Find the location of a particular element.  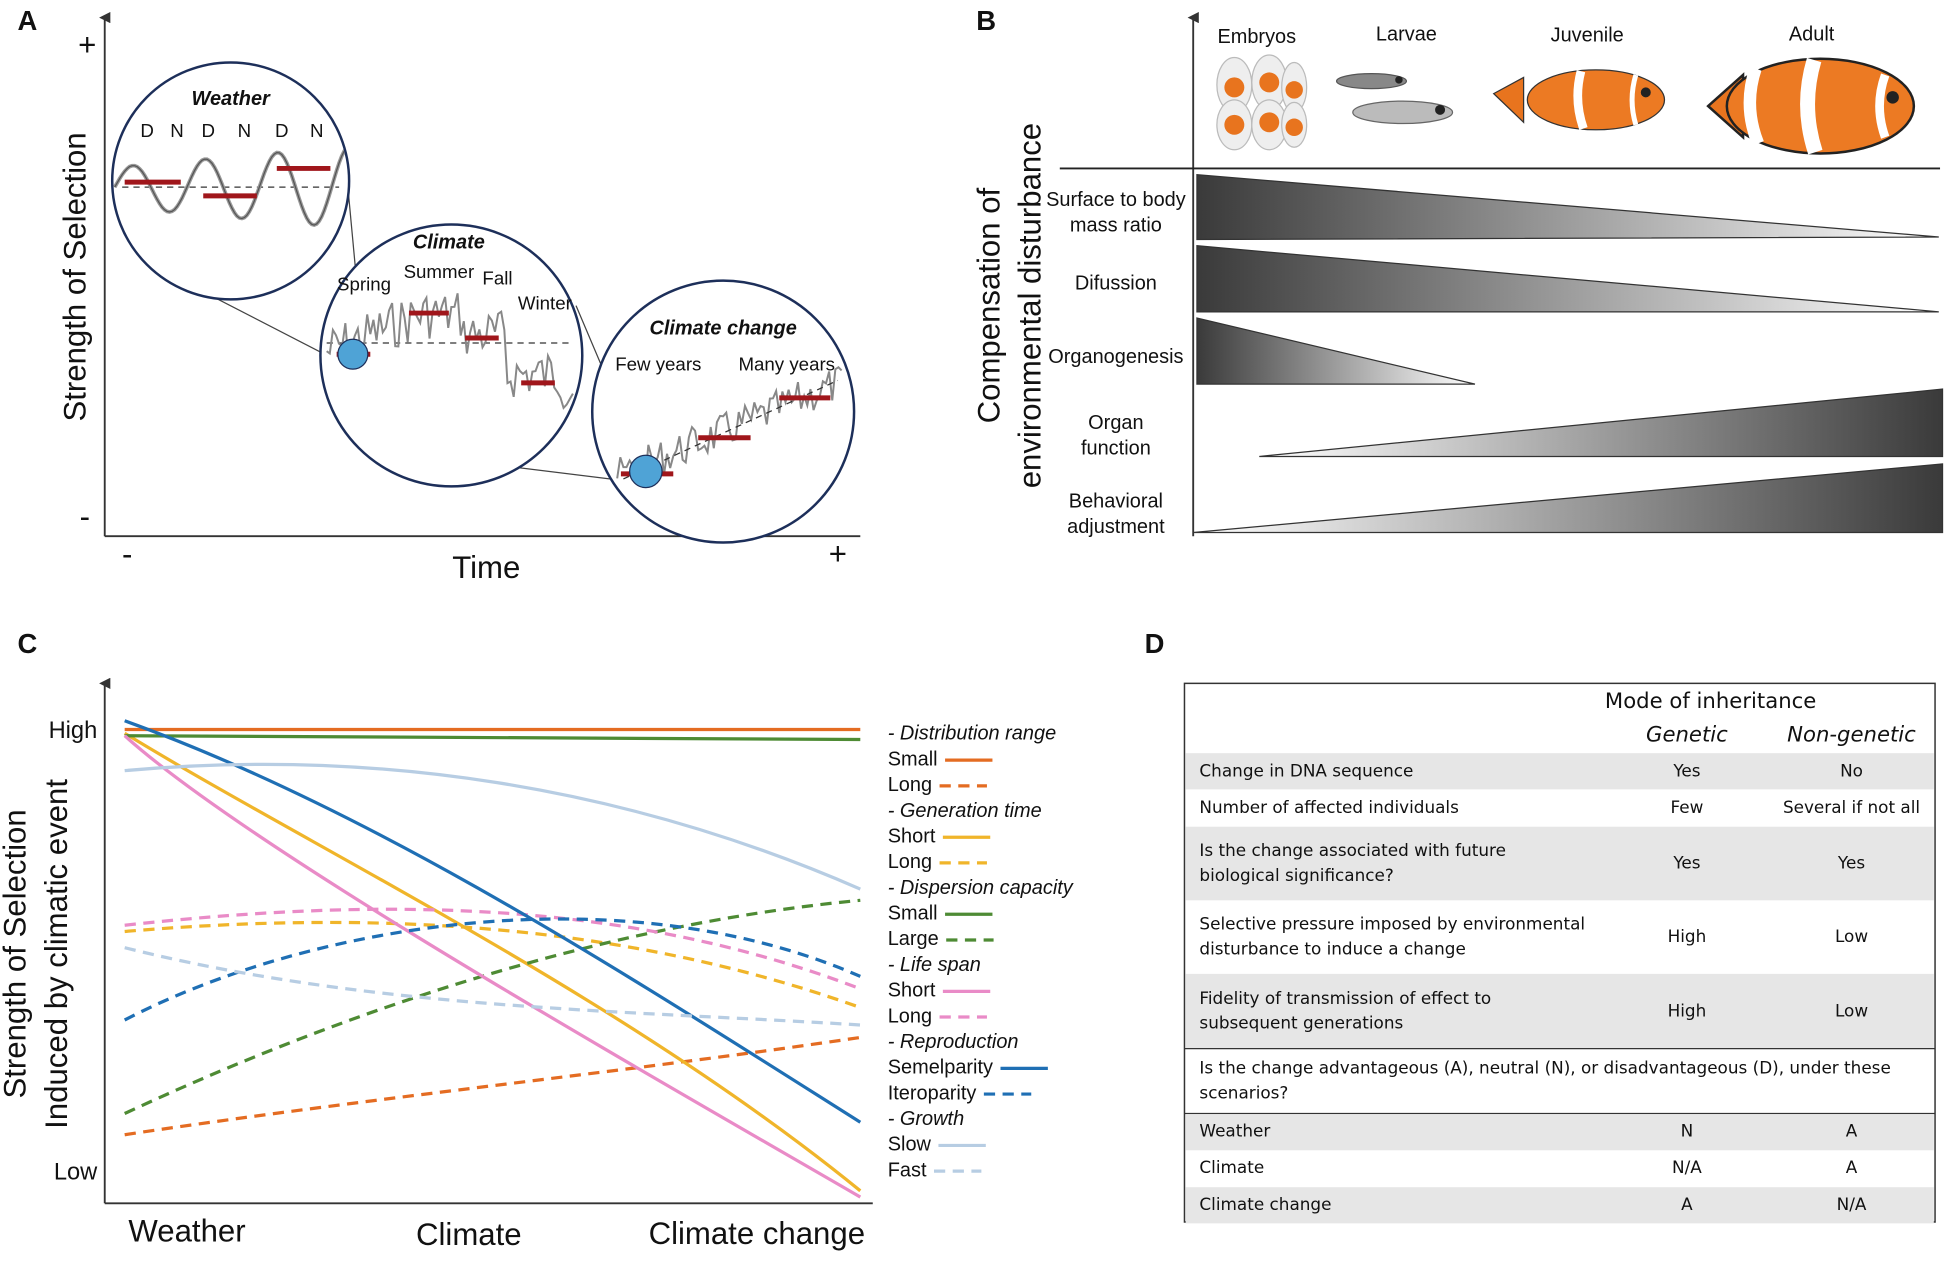

gradient-triangles is located at coordinates (1568, 353).